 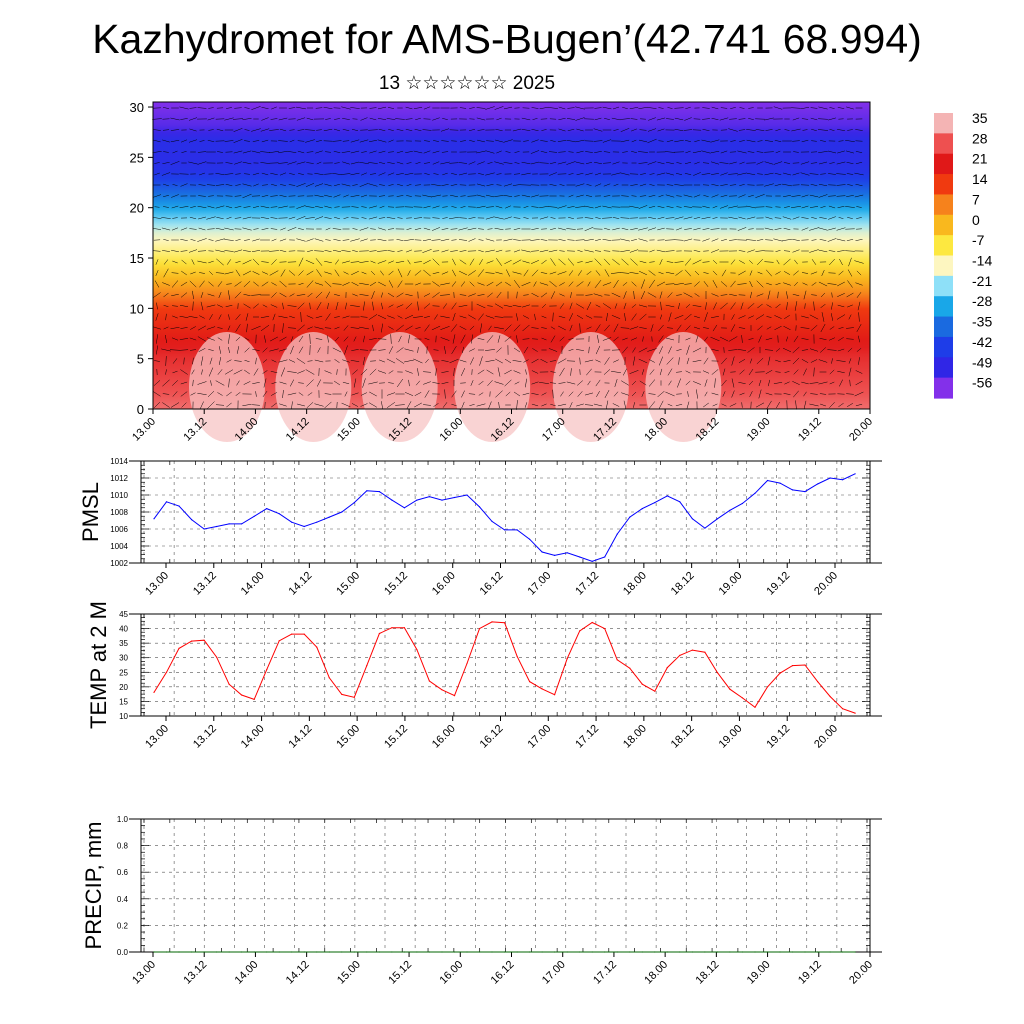 I want to click on y-tick-label: 0.0, so click(x=123, y=952).